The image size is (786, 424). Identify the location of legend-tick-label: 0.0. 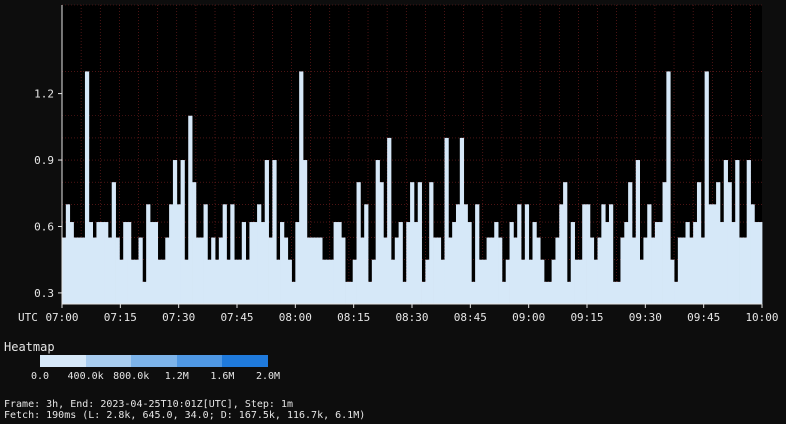
(40, 376).